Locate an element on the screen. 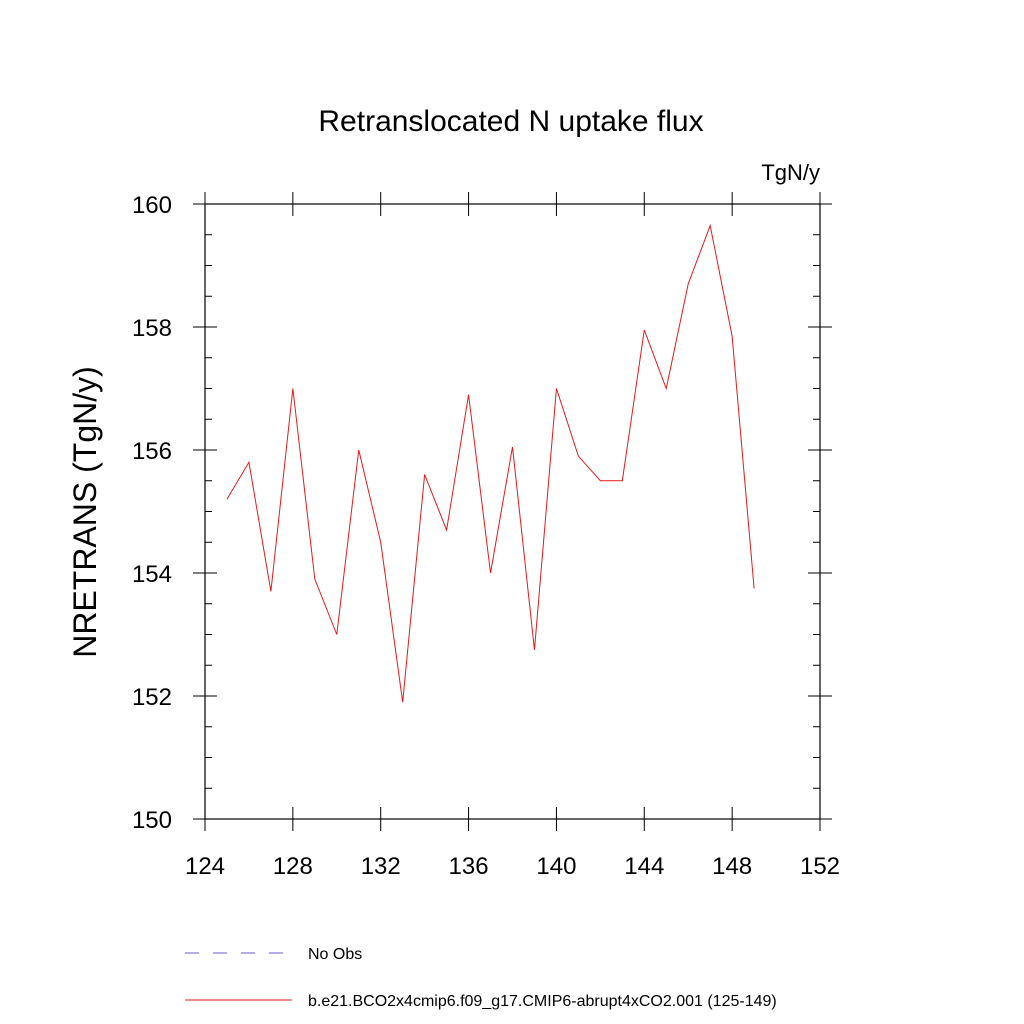 This screenshot has width=1024, height=1024. chart-title: Retranslocated N uptake flux is located at coordinates (510, 121).